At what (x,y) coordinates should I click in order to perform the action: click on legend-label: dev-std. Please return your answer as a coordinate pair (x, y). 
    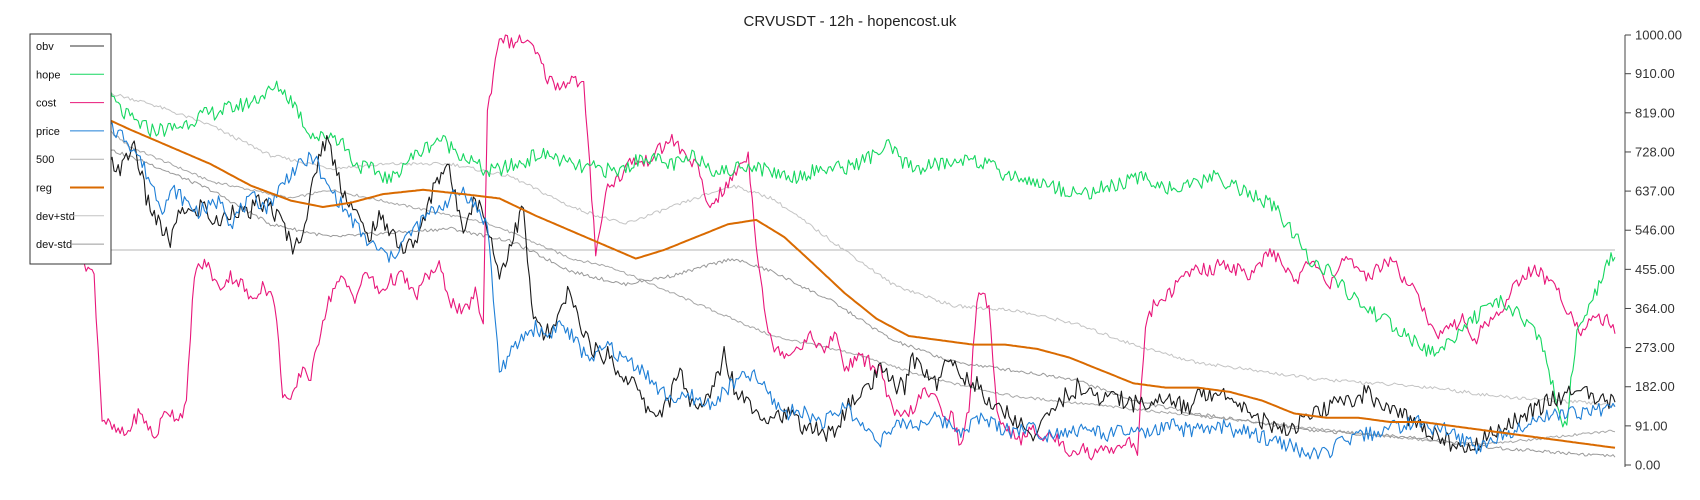
    Looking at the image, I should click on (54, 245).